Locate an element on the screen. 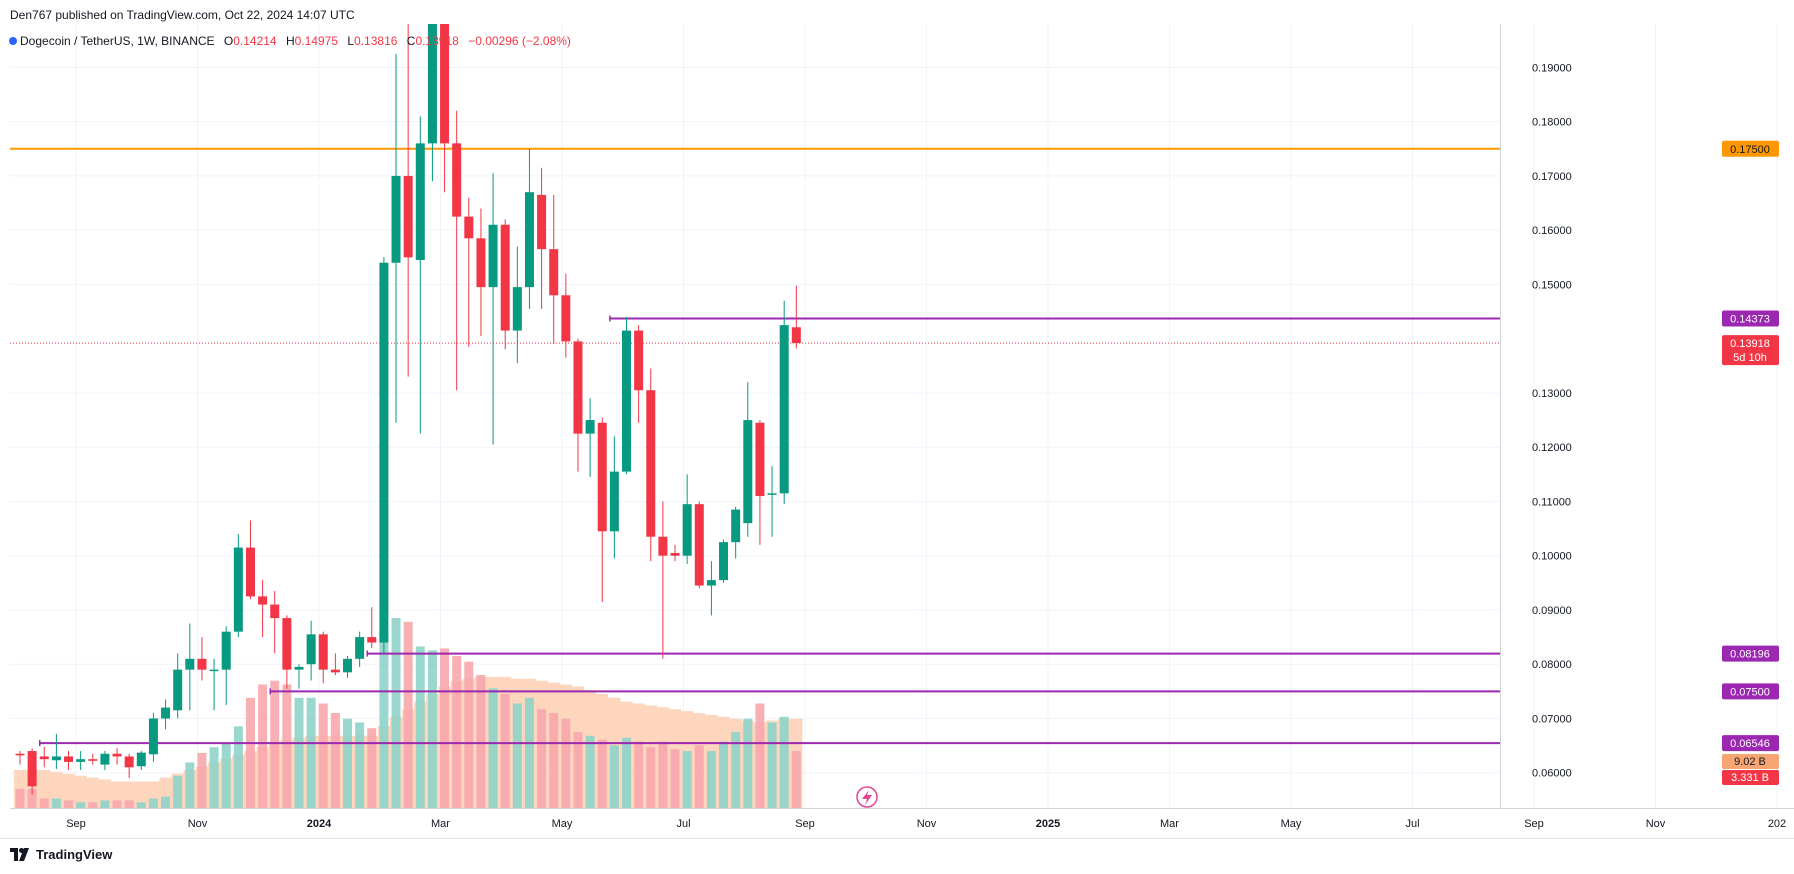  volume-pane is located at coordinates (408, 713).